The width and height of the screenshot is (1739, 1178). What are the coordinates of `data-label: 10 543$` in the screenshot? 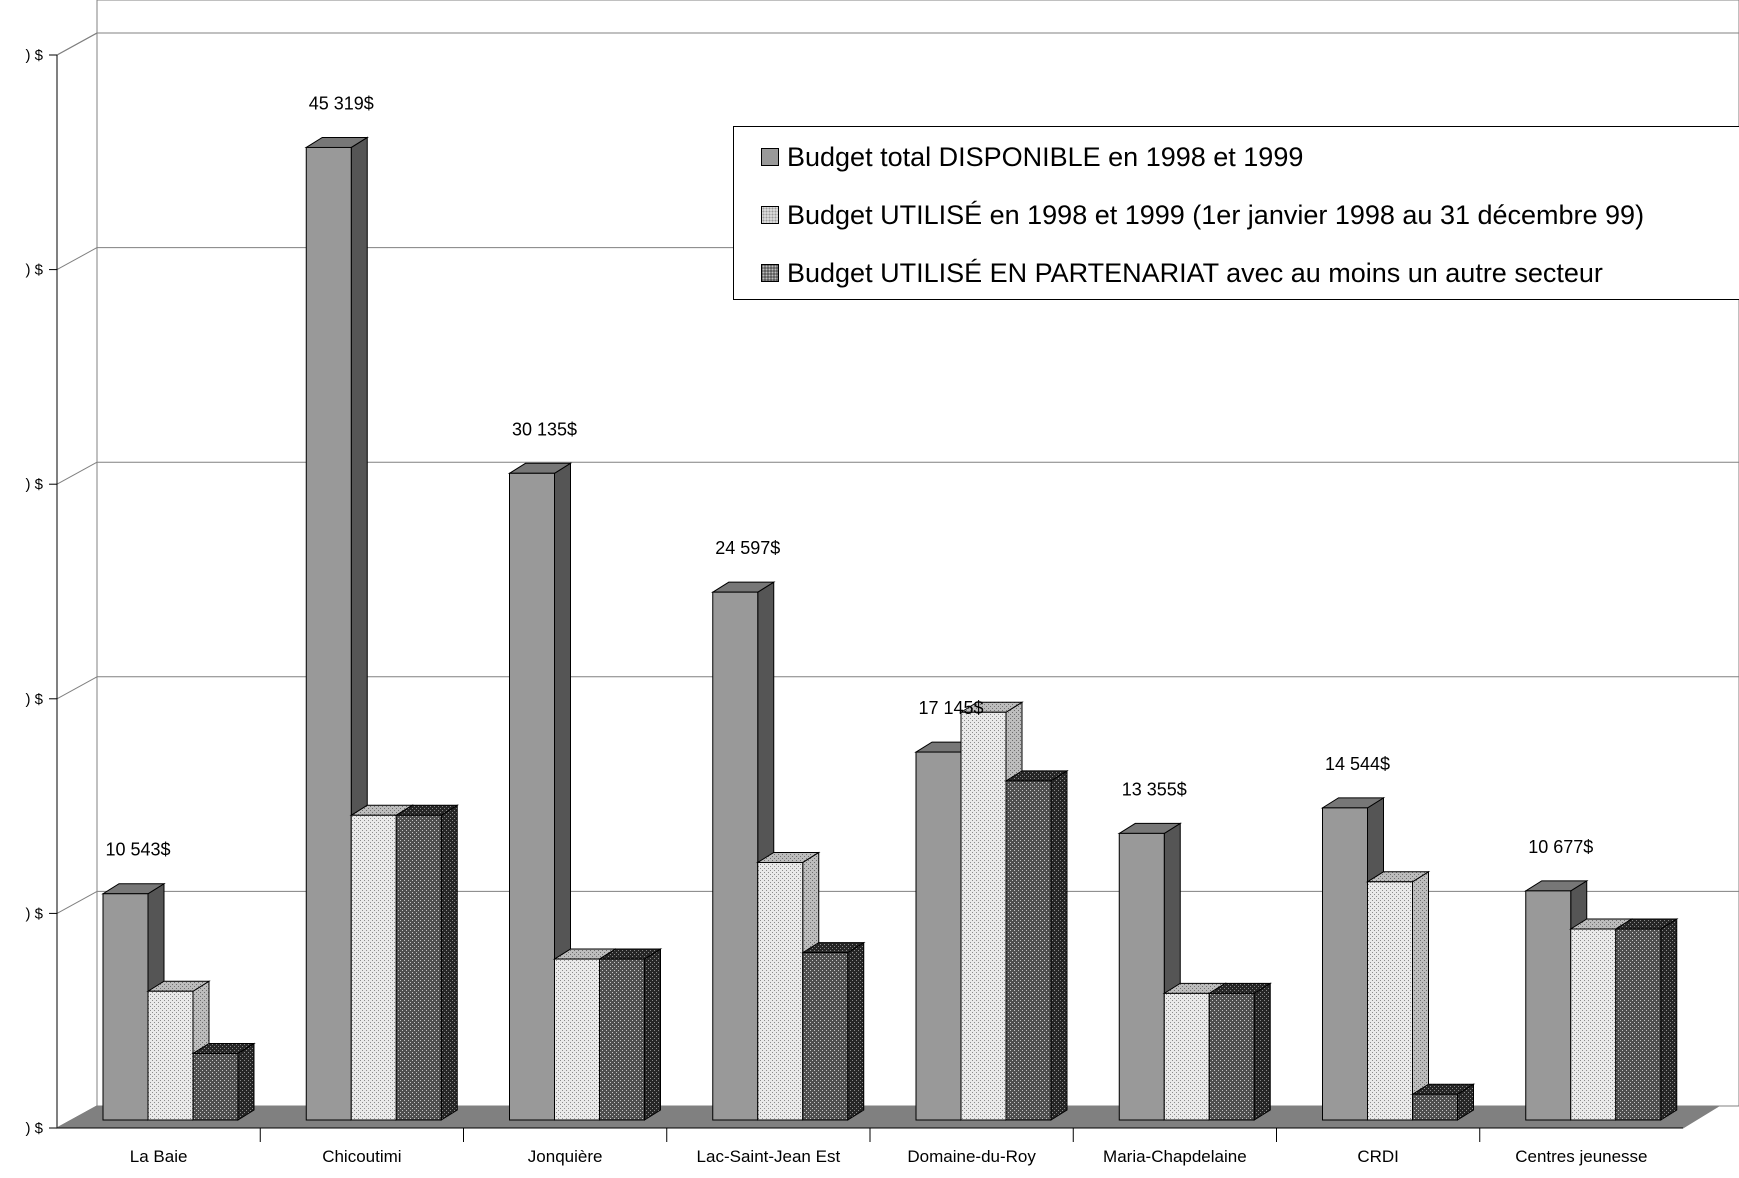 It's located at (137, 850).